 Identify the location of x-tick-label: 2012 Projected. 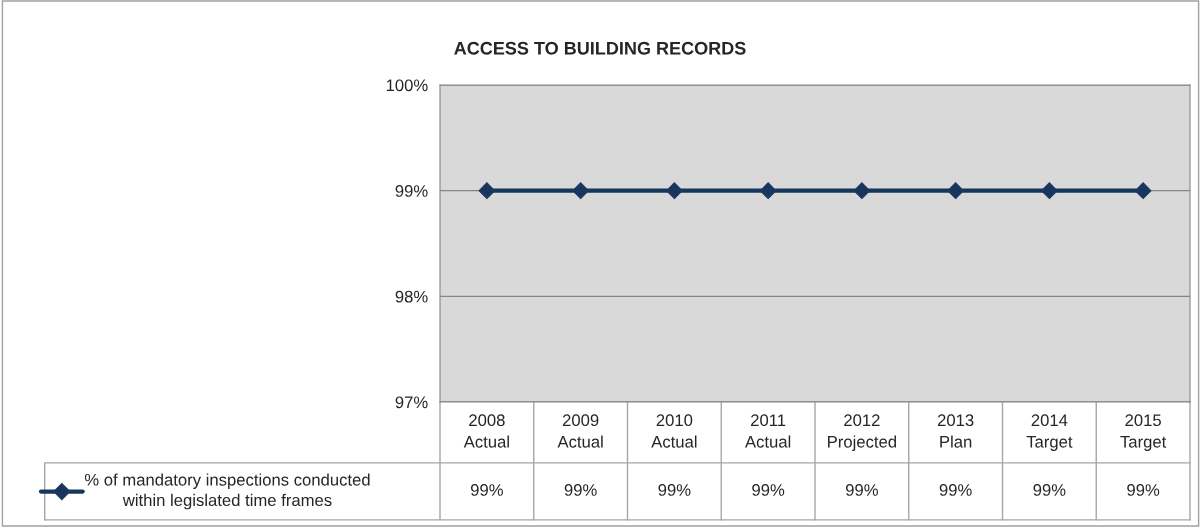
(862, 432).